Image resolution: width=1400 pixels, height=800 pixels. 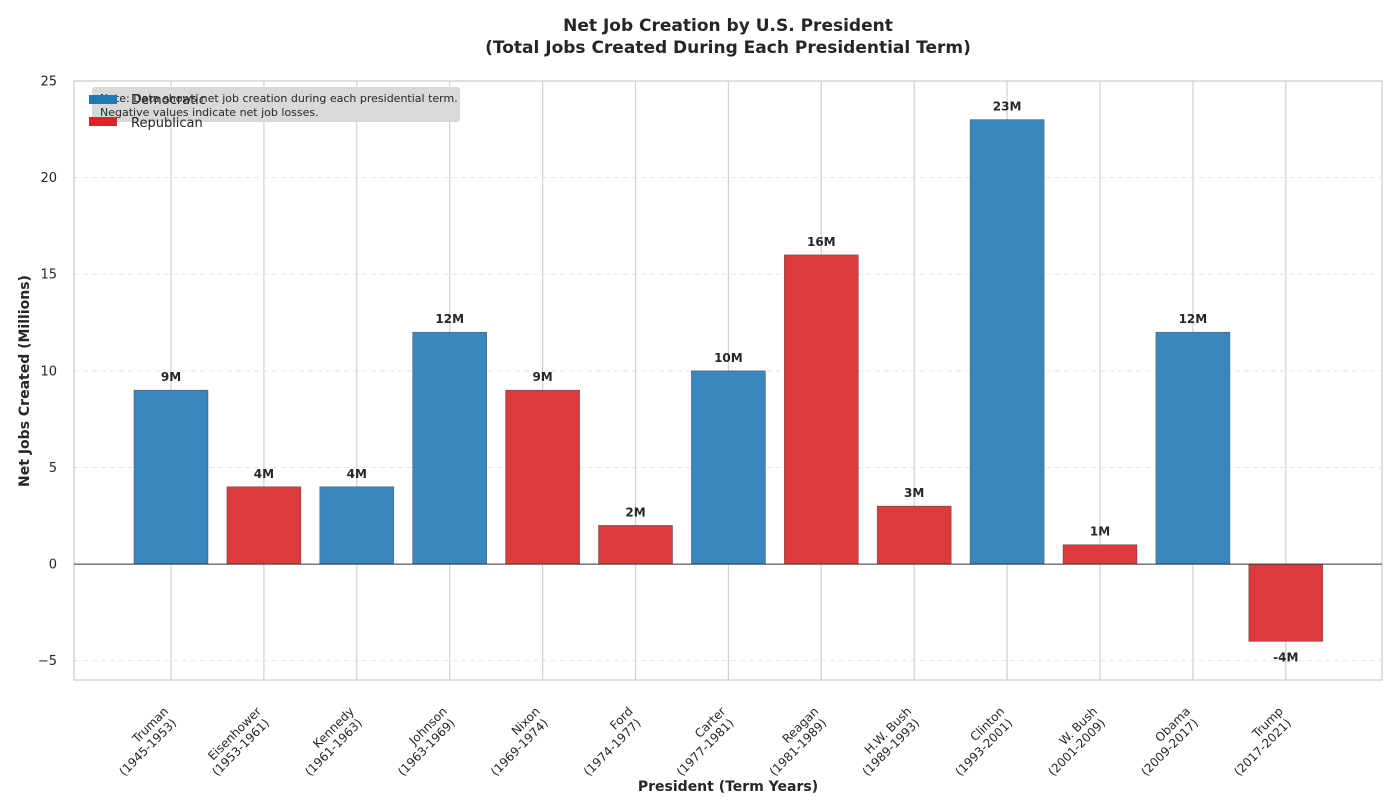 I want to click on y-axis-label: Net Jobs Created (Millions), so click(x=25, y=381).